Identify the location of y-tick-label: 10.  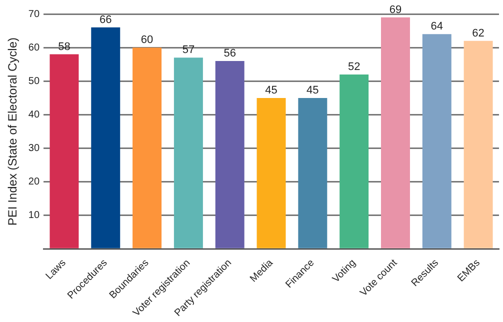
(34, 216).